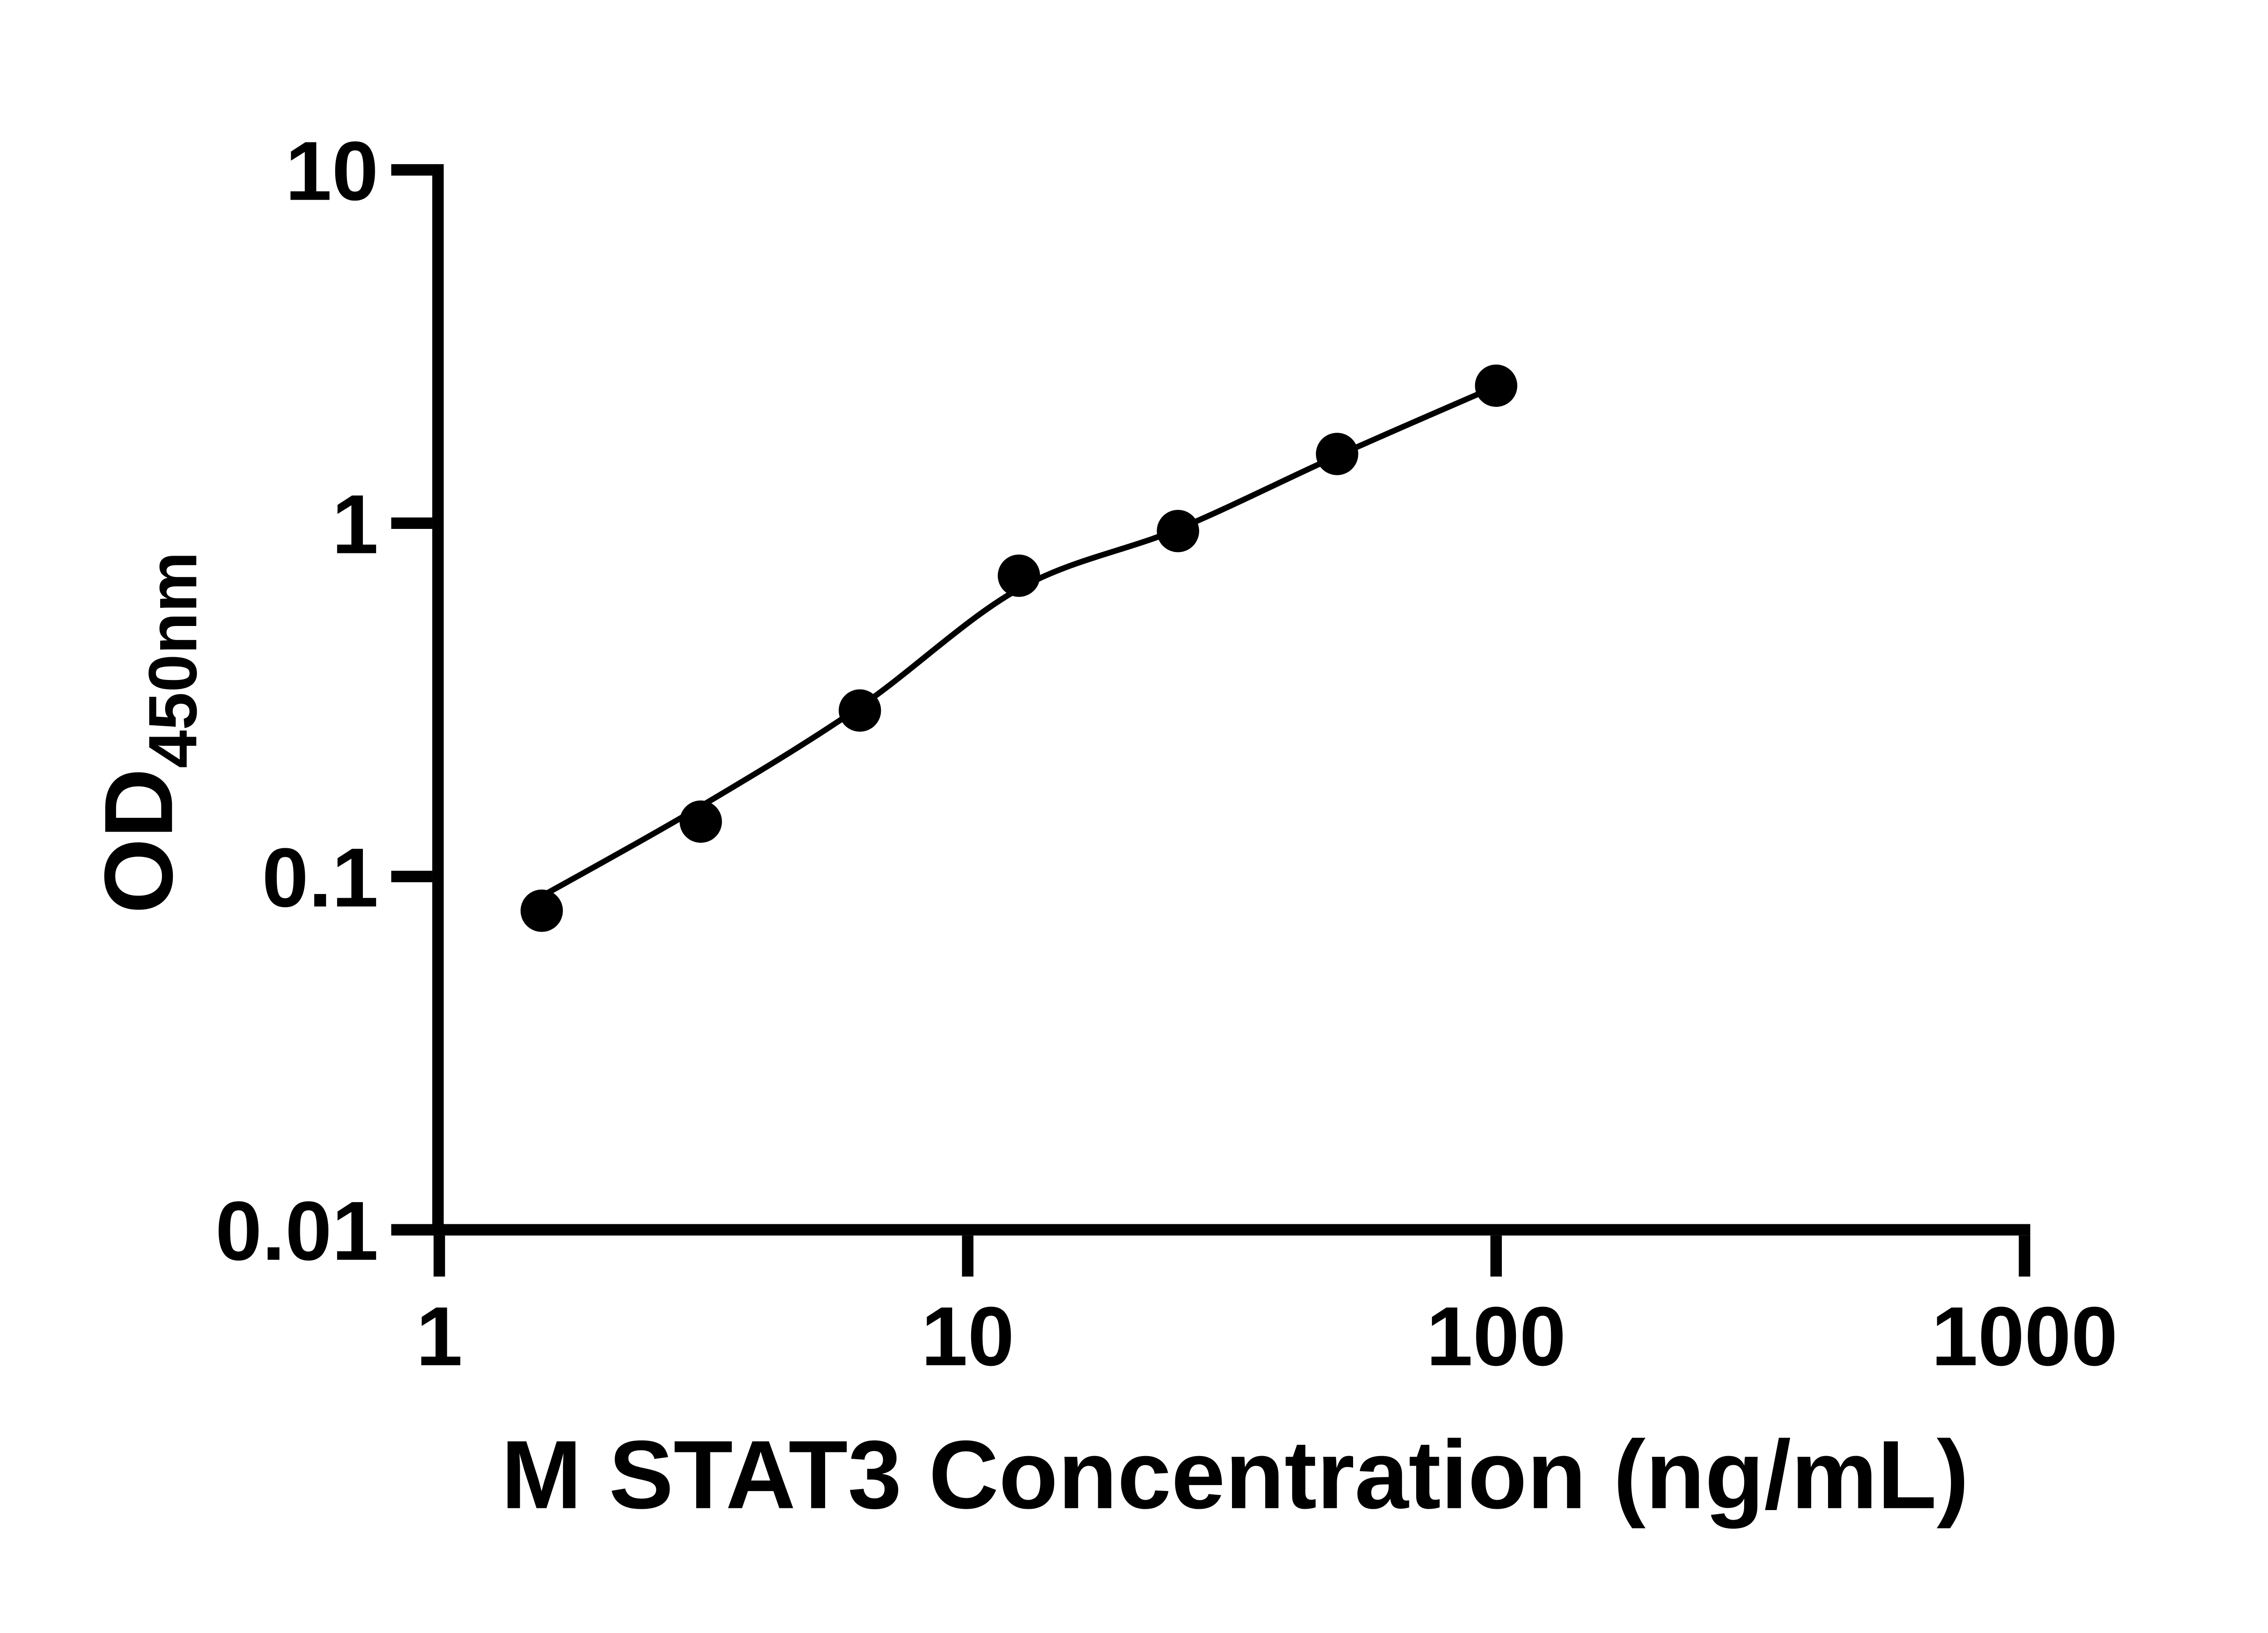 The height and width of the screenshot is (1633, 2268). Describe the element at coordinates (1235, 1475) in the screenshot. I see `x-axis-title: M STAT3 Concentration (ng/mL)` at that location.